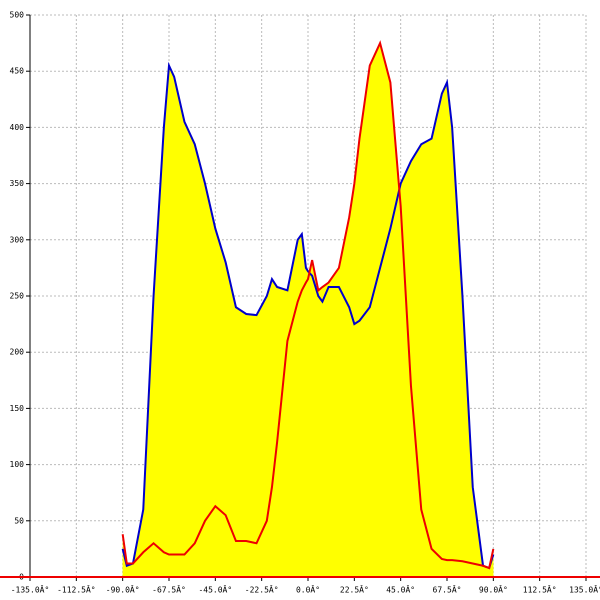 The height and width of the screenshot is (600, 600). I want to click on y-tick-label: 450, so click(17, 71).